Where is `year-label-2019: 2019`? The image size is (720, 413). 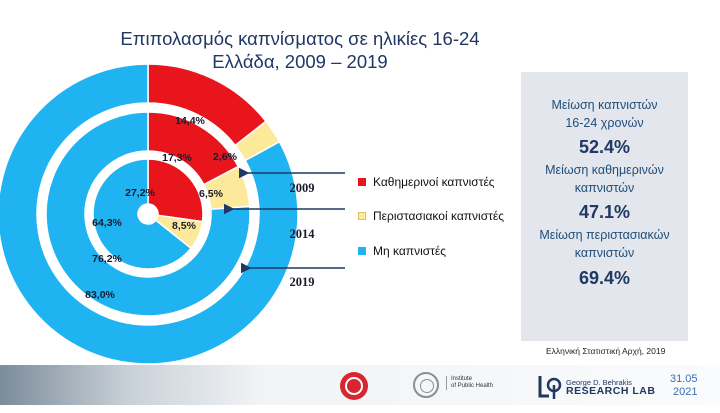
year-label-2019: 2019 is located at coordinates (302, 282).